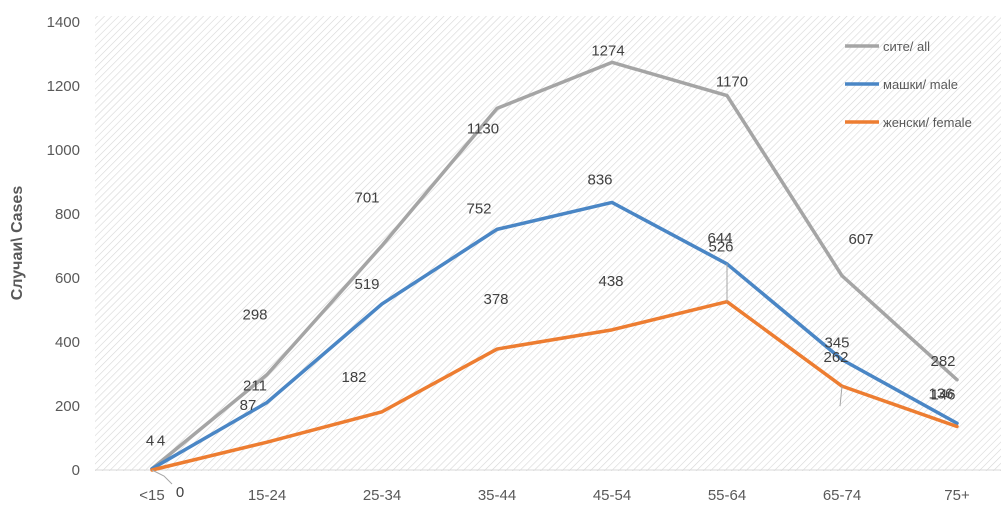 This screenshot has width=1007, height=516. Describe the element at coordinates (957, 495) in the screenshot. I see `x-tick-label: 75+` at that location.